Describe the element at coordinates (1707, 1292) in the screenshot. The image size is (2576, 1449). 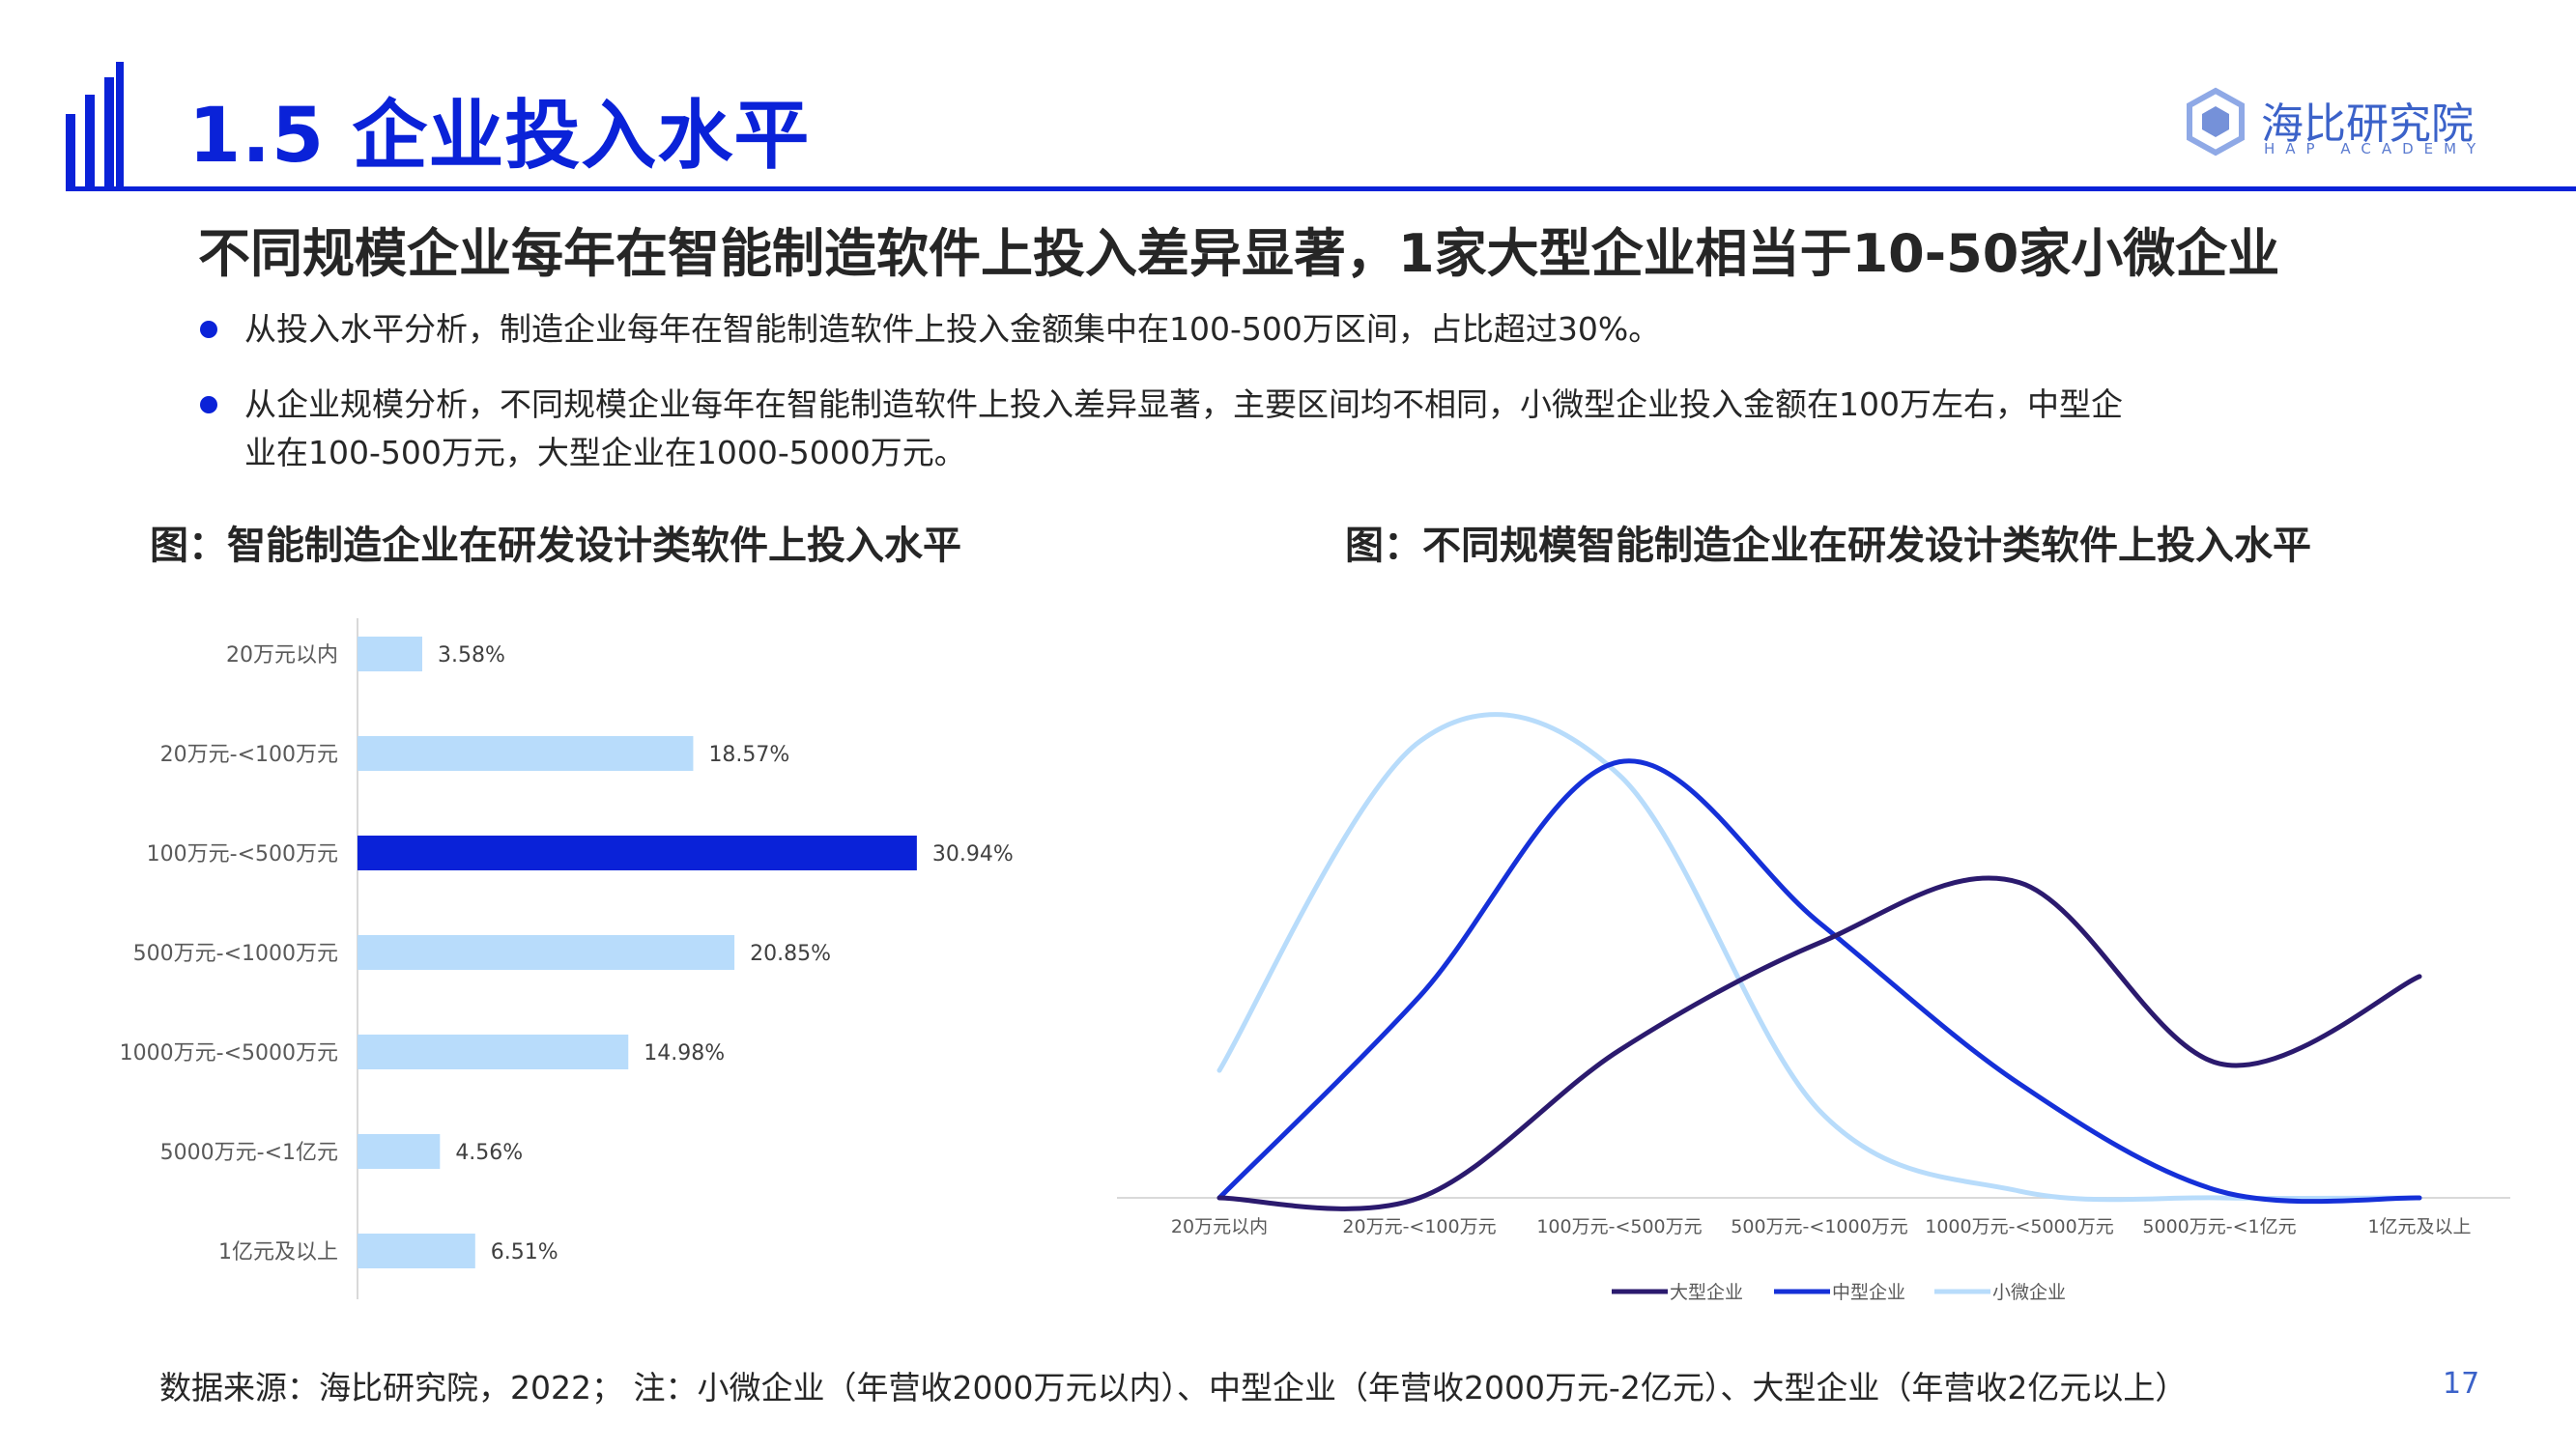
I see `legend-label: 大型企业` at that location.